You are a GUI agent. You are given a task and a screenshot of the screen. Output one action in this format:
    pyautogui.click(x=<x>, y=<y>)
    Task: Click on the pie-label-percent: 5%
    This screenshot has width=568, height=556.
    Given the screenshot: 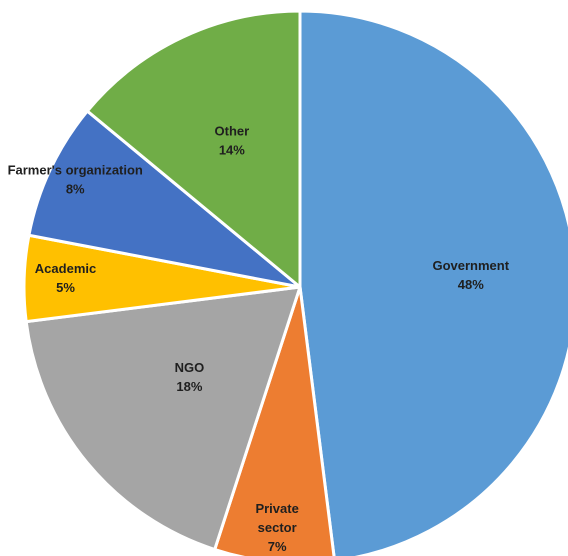 What is the action you would take?
    pyautogui.click(x=65, y=288)
    